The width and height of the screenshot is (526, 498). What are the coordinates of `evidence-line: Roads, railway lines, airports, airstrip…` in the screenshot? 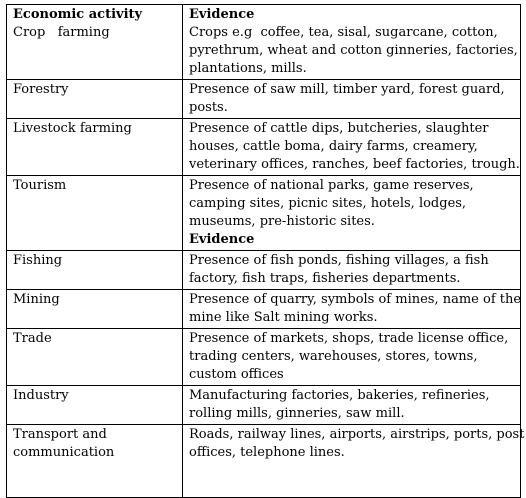 It's located at (357, 434).